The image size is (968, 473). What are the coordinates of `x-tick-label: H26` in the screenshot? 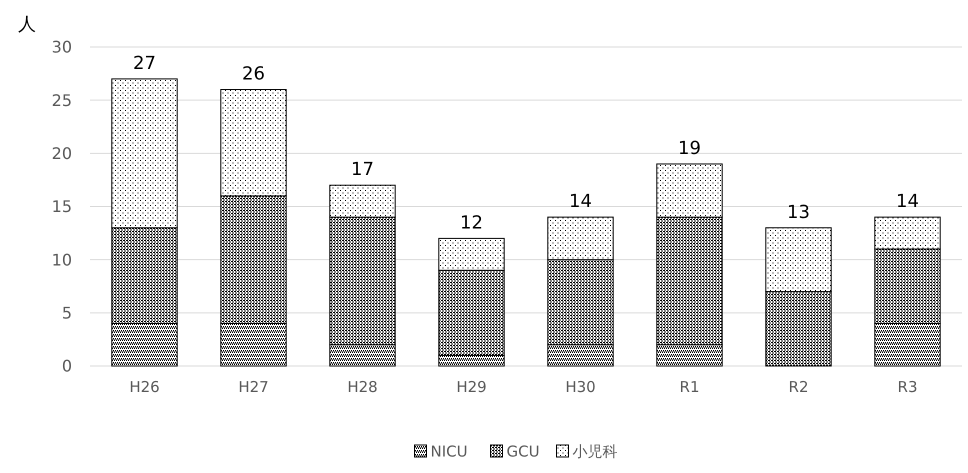 It's located at (144, 387).